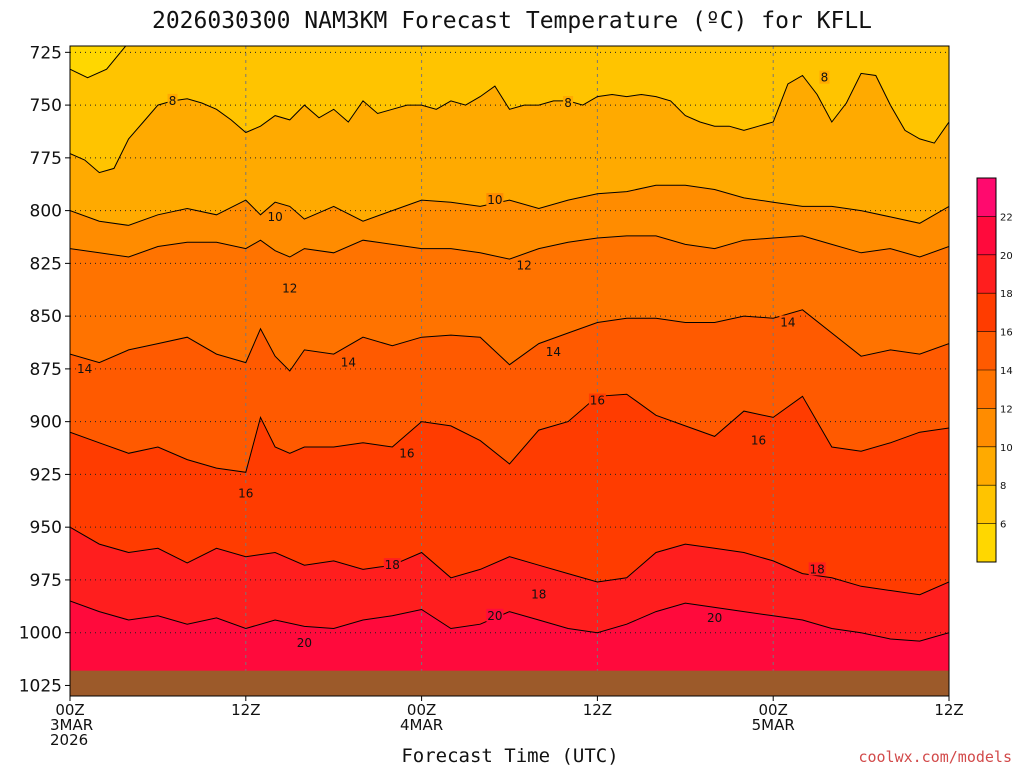  Describe the element at coordinates (46, 264) in the screenshot. I see `y-tick-label: 825` at that location.